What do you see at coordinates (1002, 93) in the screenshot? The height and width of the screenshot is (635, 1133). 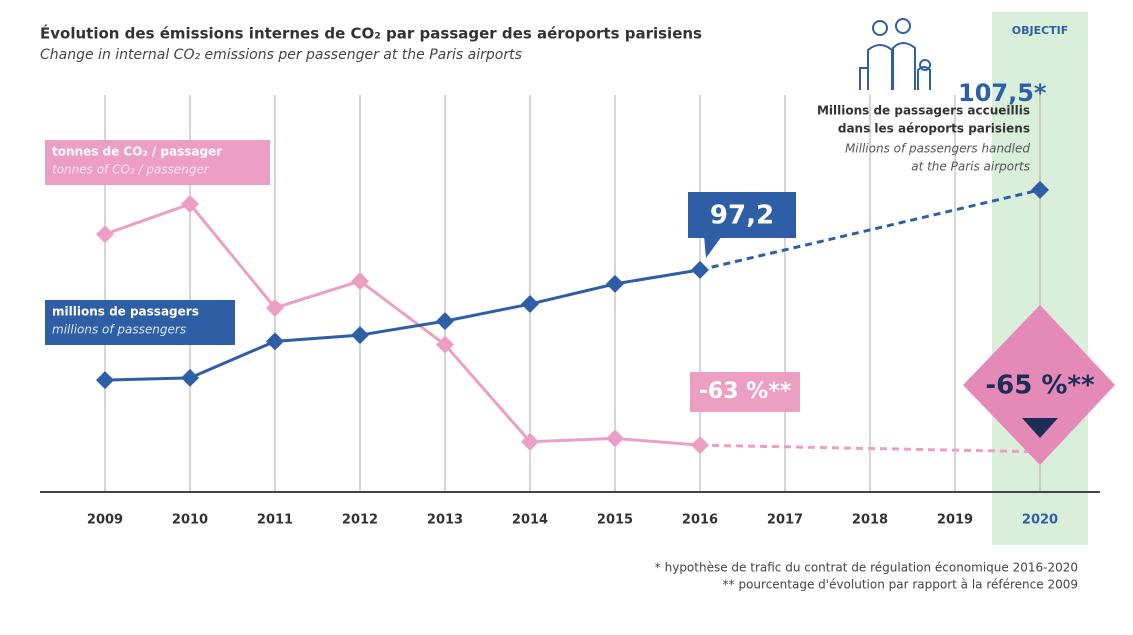 I see `value-label: 107,5*` at bounding box center [1002, 93].